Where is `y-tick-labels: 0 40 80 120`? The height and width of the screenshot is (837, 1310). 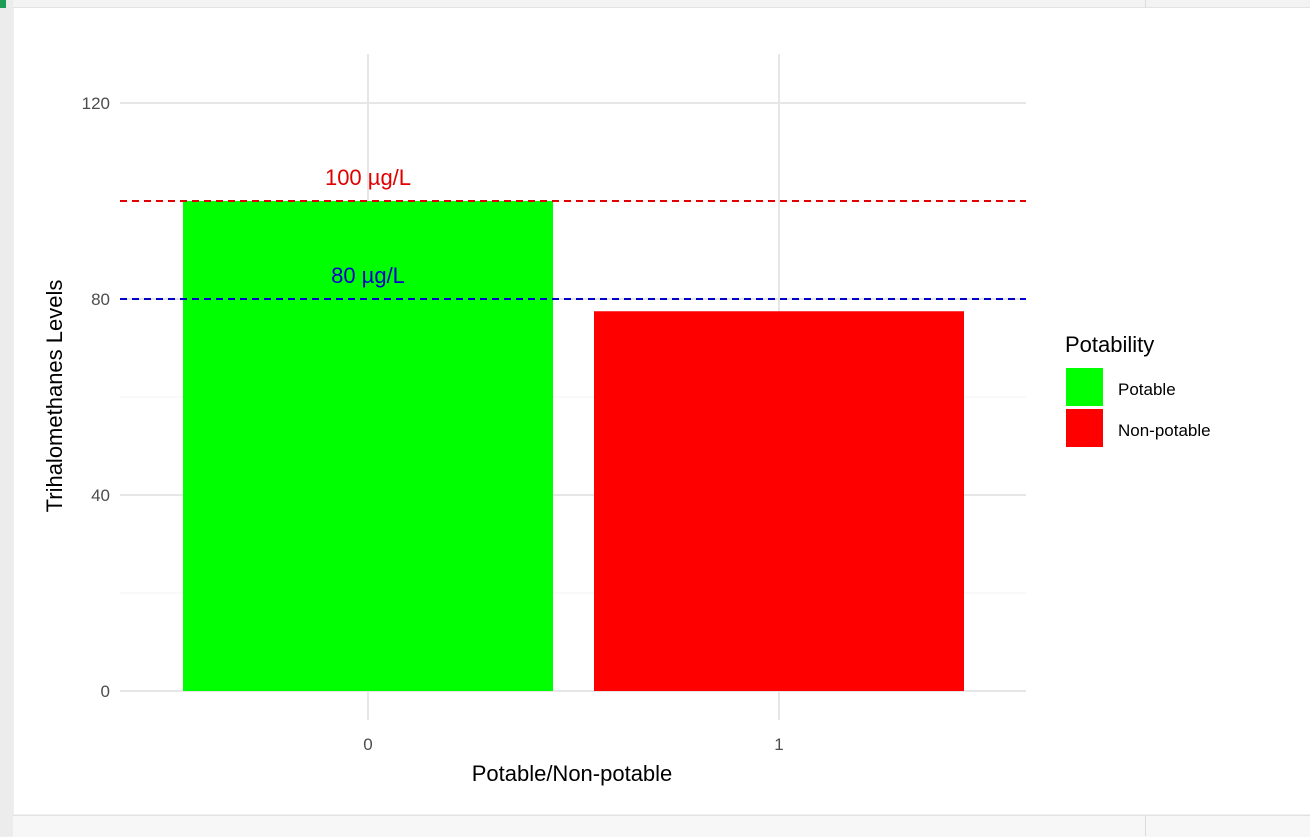 y-tick-labels: 0 40 80 120 is located at coordinates (96, 397).